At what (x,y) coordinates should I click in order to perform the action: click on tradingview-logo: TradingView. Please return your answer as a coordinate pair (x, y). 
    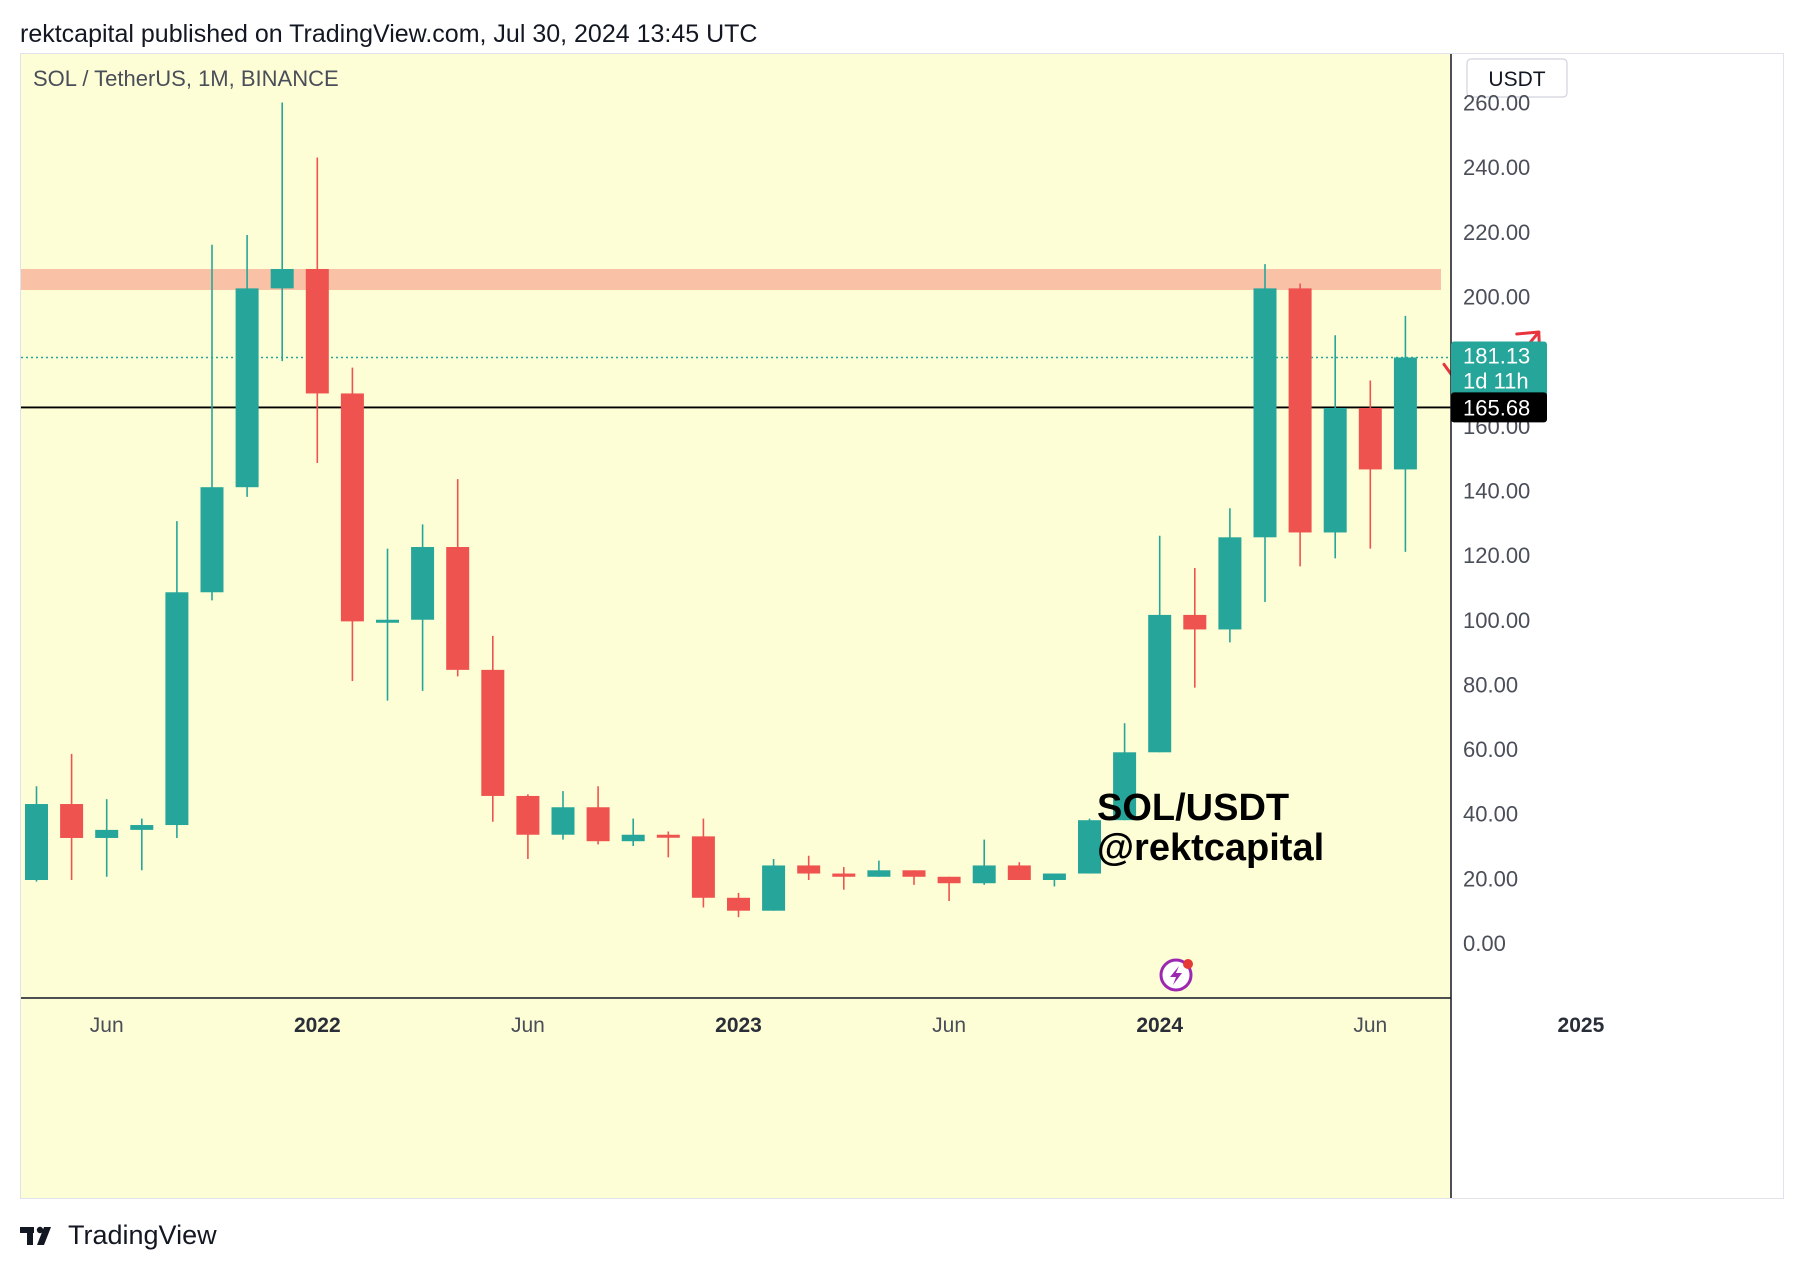
    Looking at the image, I should click on (118, 1235).